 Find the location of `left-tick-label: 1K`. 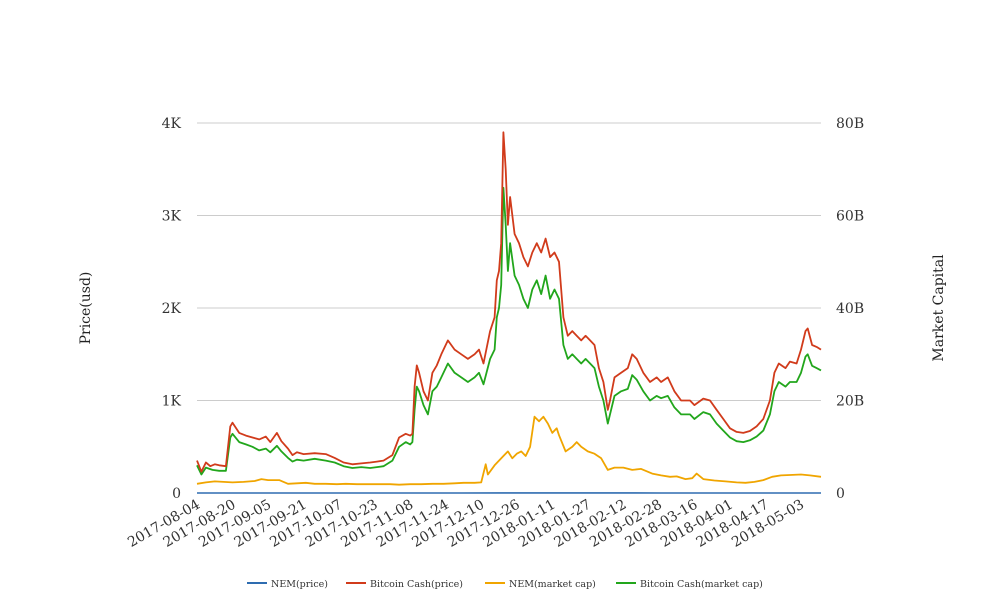

left-tick-label: 1K is located at coordinates (172, 402).